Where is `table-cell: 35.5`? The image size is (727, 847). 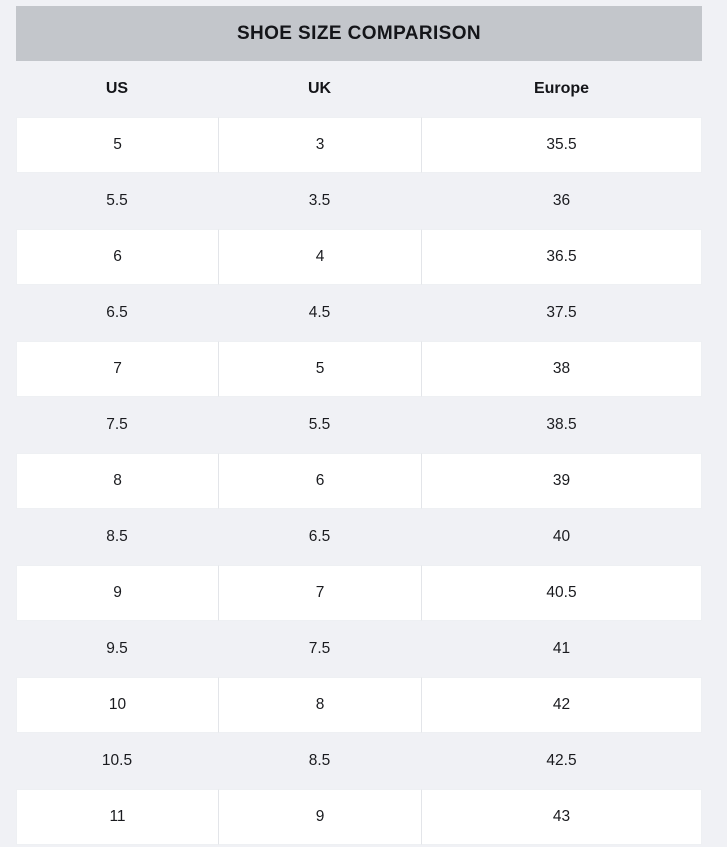 table-cell: 35.5 is located at coordinates (561, 145).